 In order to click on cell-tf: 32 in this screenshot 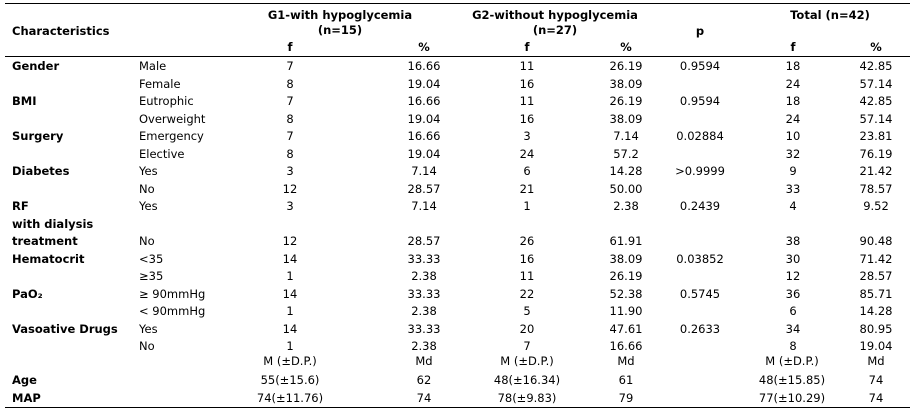, I will do `click(793, 154)`.